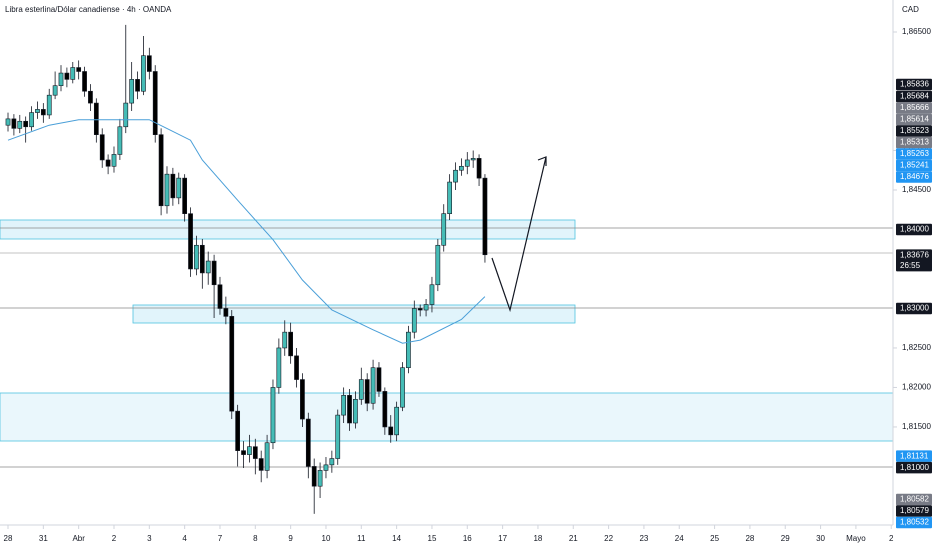 The height and width of the screenshot is (550, 932). Describe the element at coordinates (910, 265) in the screenshot. I see `price-label-timer: 26:55` at that location.